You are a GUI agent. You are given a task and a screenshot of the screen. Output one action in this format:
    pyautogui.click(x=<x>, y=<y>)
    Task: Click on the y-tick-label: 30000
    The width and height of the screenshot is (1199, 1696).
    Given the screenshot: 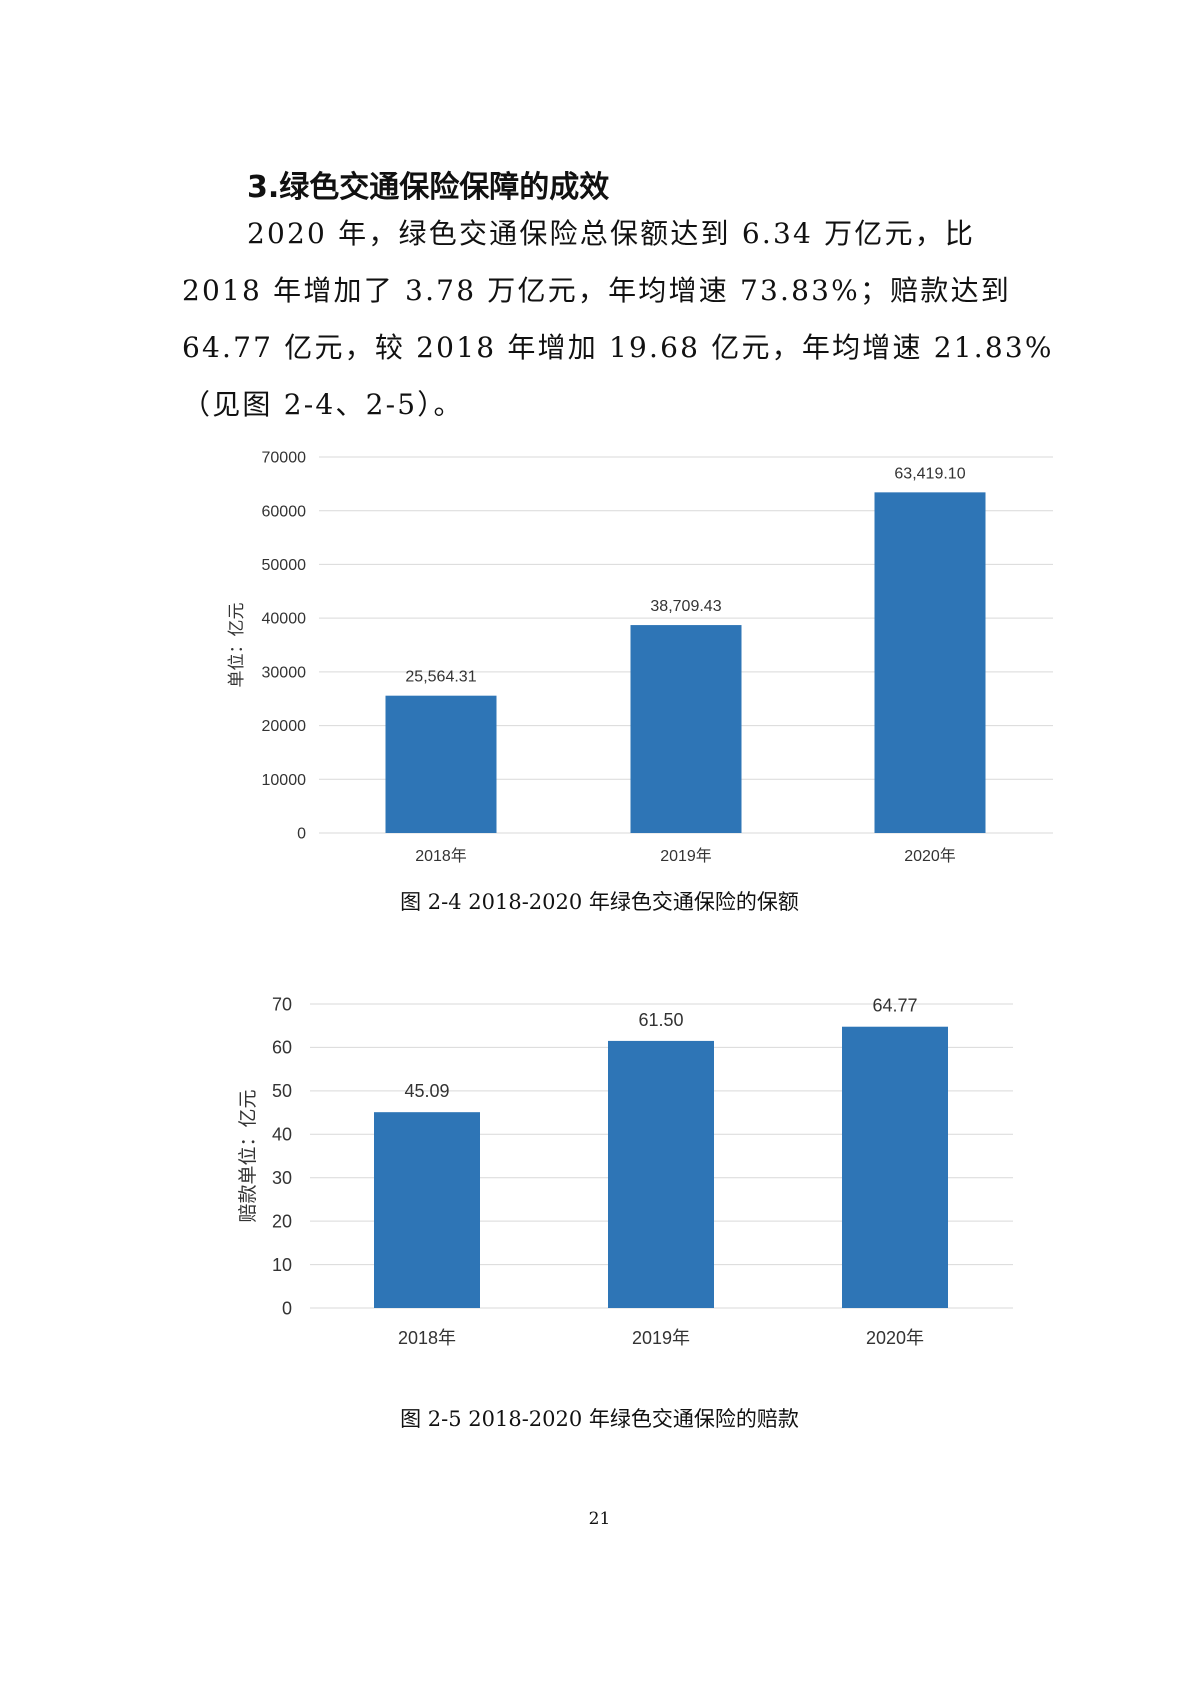 What is the action you would take?
    pyautogui.click(x=284, y=672)
    